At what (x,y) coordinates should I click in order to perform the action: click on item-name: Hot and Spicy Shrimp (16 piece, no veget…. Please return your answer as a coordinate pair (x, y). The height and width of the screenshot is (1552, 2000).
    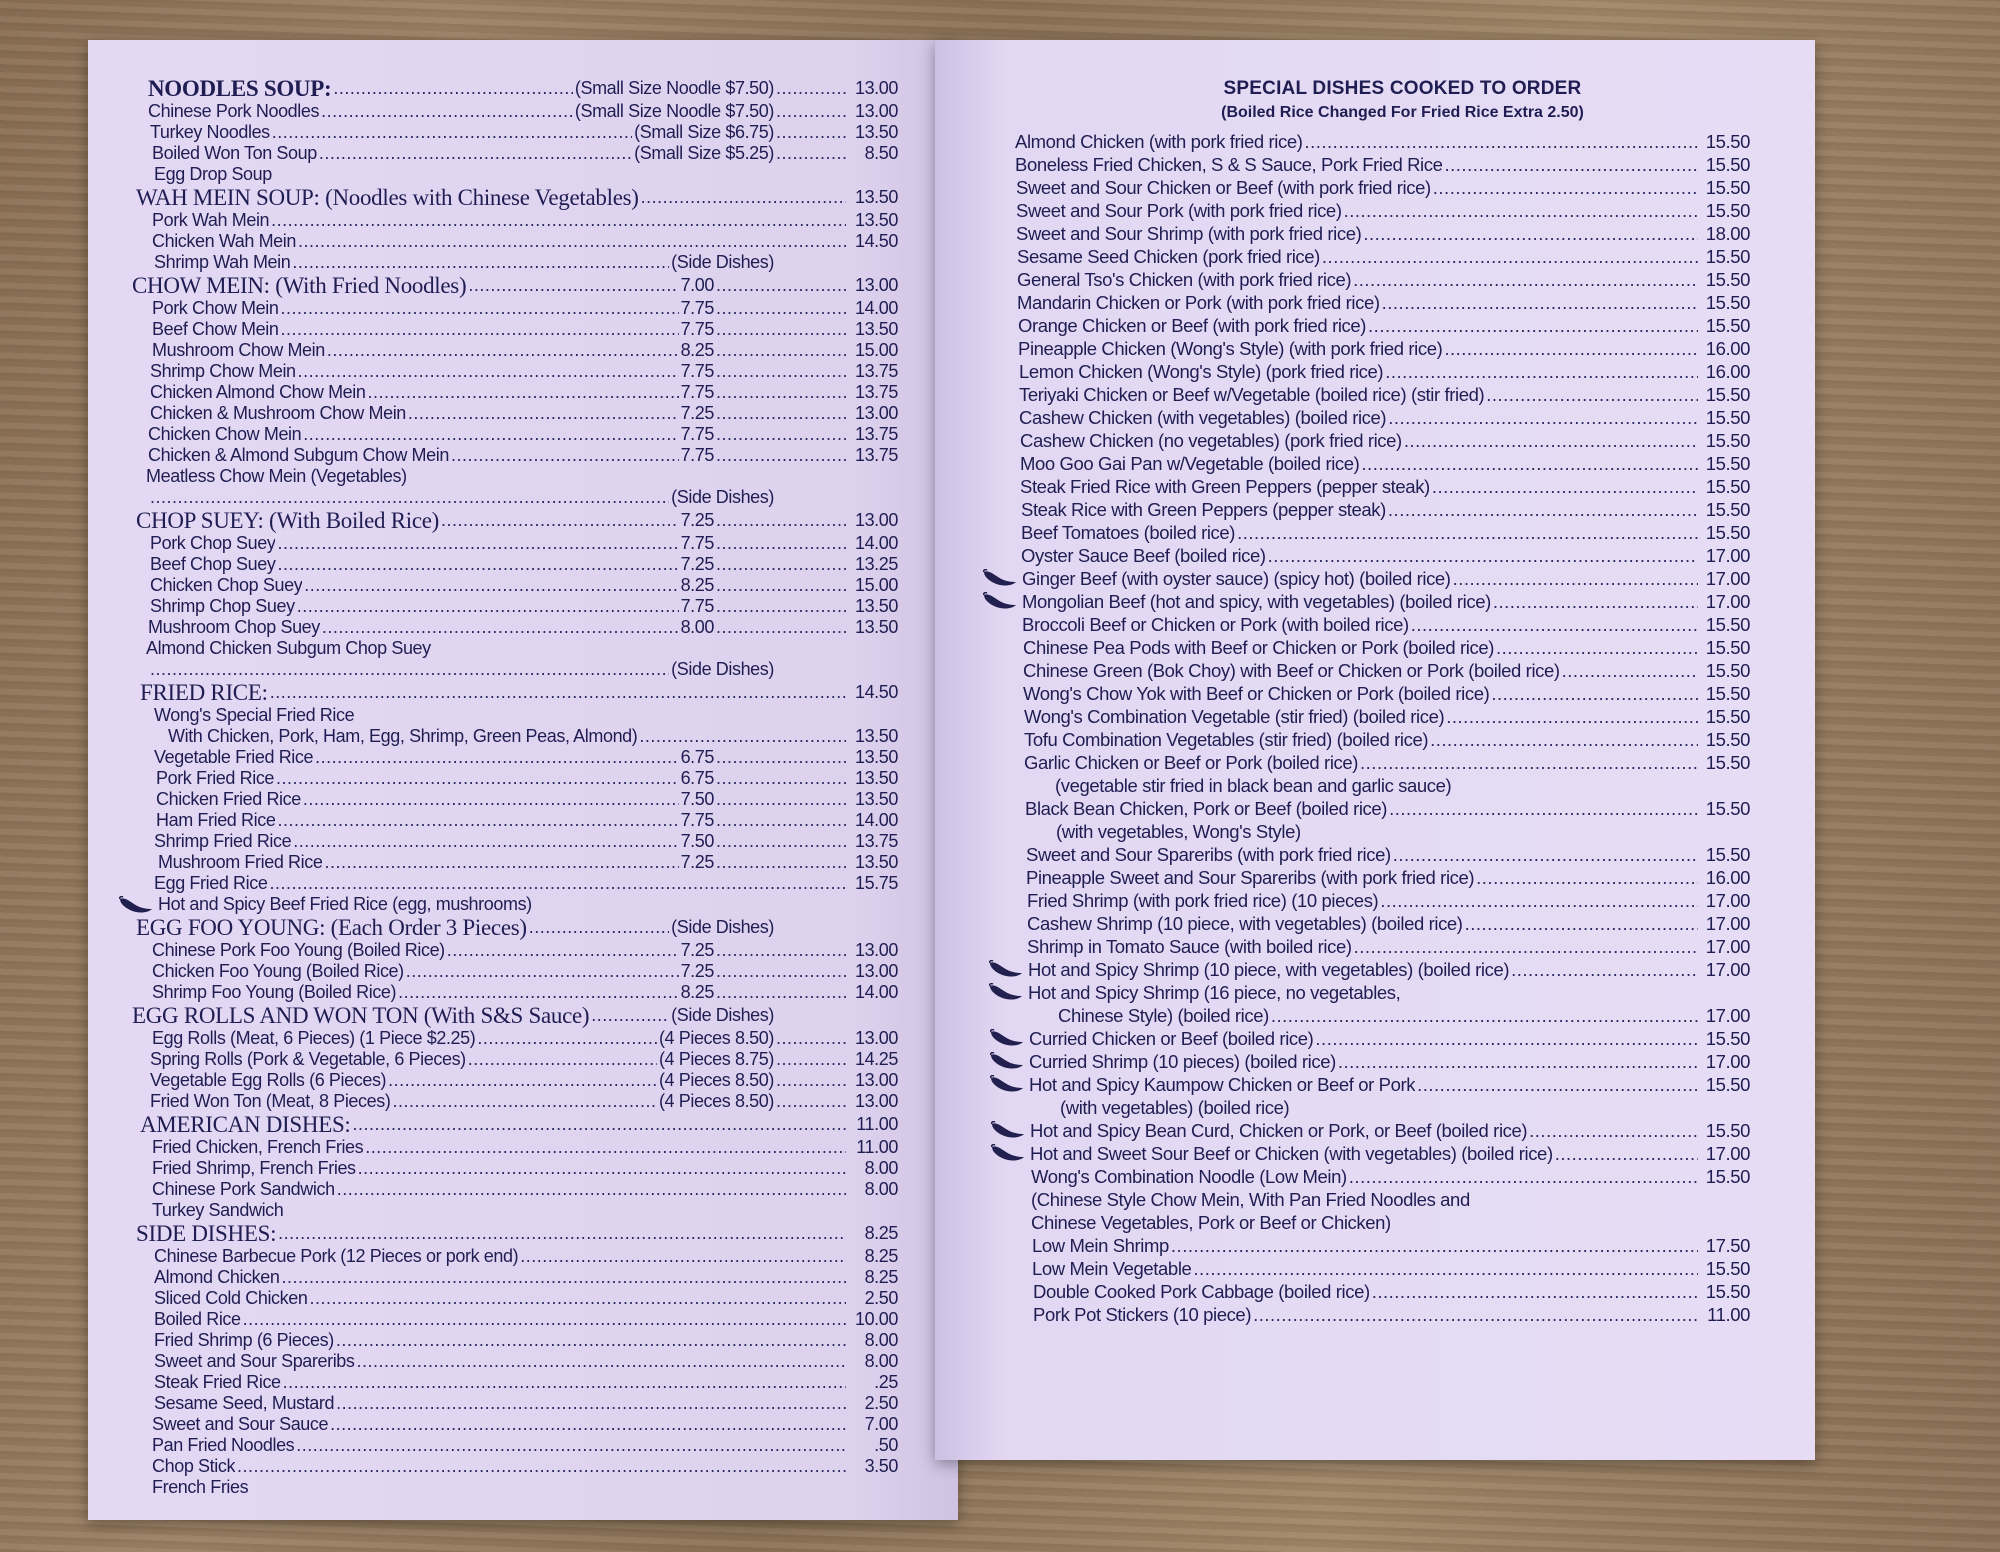
    Looking at the image, I should click on (1214, 992).